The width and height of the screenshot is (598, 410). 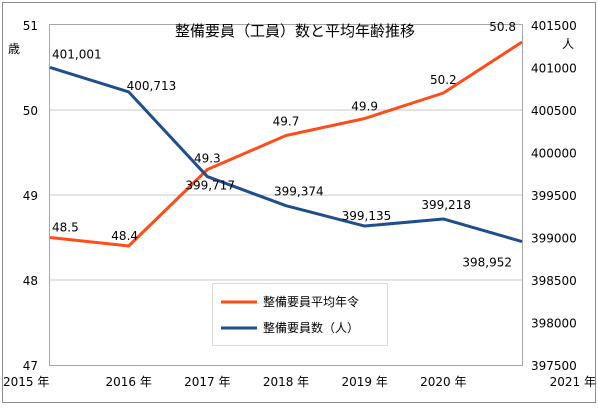 What do you see at coordinates (128, 382) in the screenshot?
I see `x-tick-label: 2016 年` at bounding box center [128, 382].